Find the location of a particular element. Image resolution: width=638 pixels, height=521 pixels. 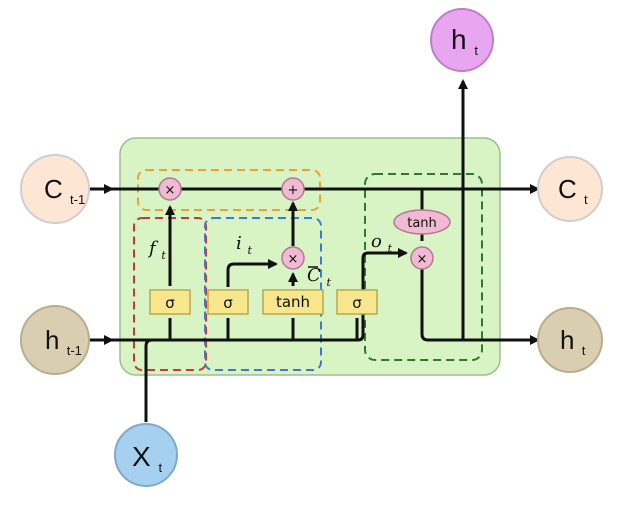

h-prev-node: h t-1 is located at coordinates (55, 340).